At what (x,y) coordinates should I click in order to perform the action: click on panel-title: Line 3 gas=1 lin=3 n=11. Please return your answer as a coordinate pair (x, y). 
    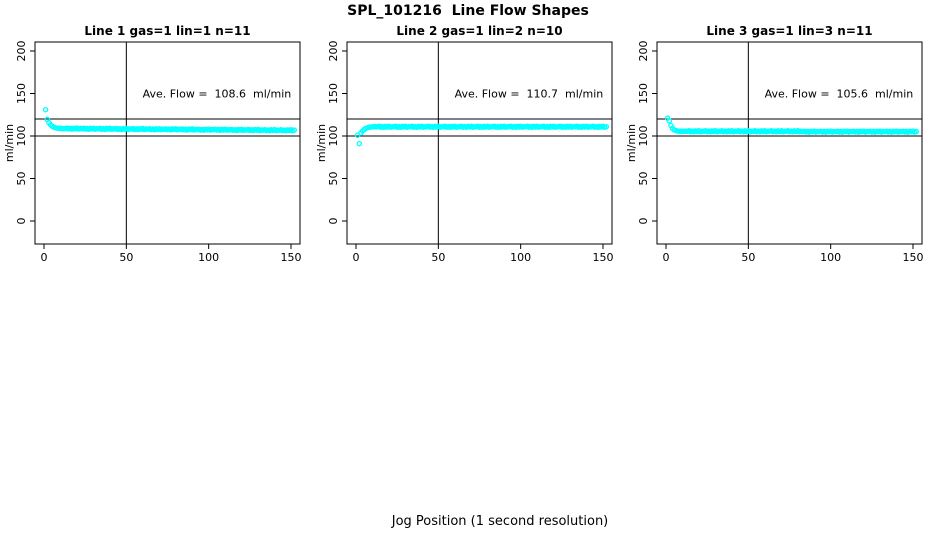
    Looking at the image, I should click on (789, 31).